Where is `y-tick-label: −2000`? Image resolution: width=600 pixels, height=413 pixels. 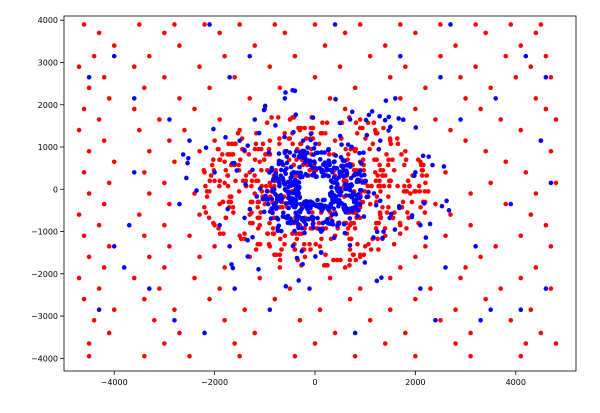 y-tick-label: −2000 is located at coordinates (44, 274).